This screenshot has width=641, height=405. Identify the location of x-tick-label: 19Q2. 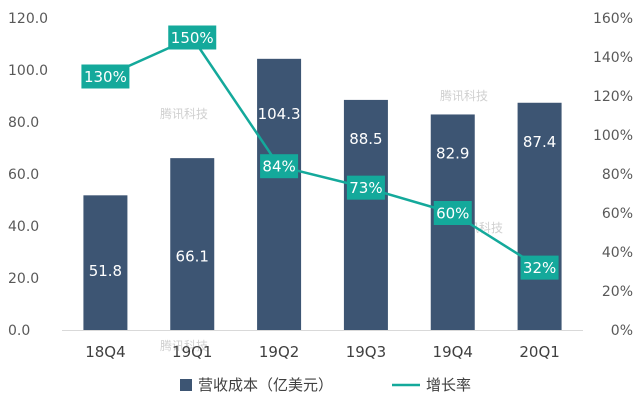
(279, 352).